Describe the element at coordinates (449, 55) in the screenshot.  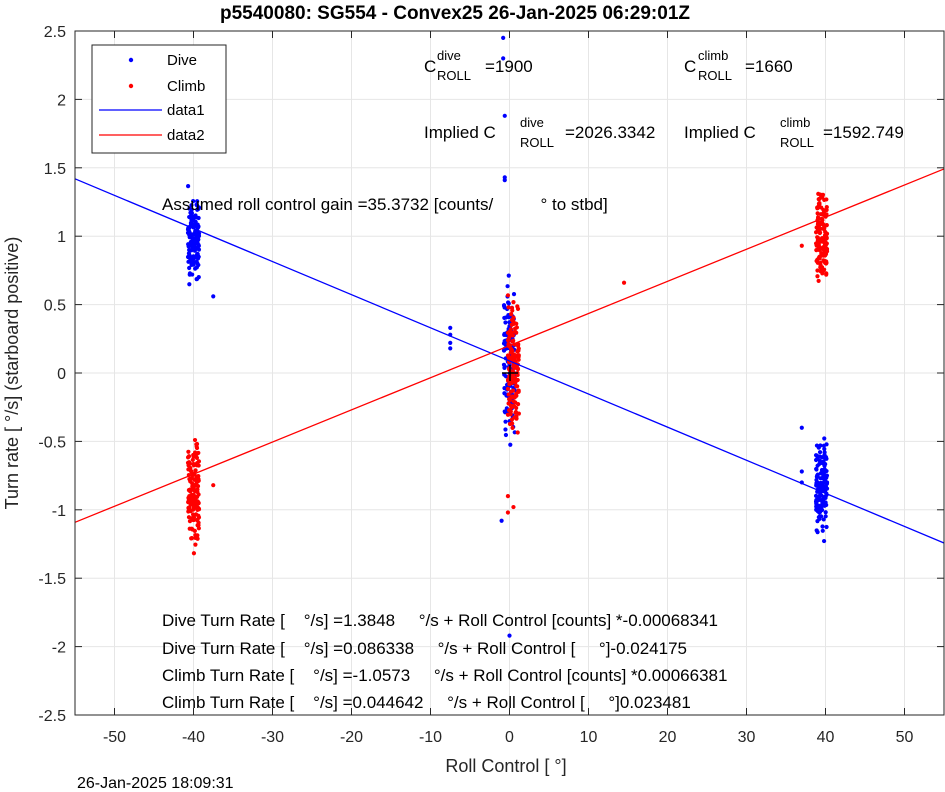
I see `svg-text: dive` at that location.